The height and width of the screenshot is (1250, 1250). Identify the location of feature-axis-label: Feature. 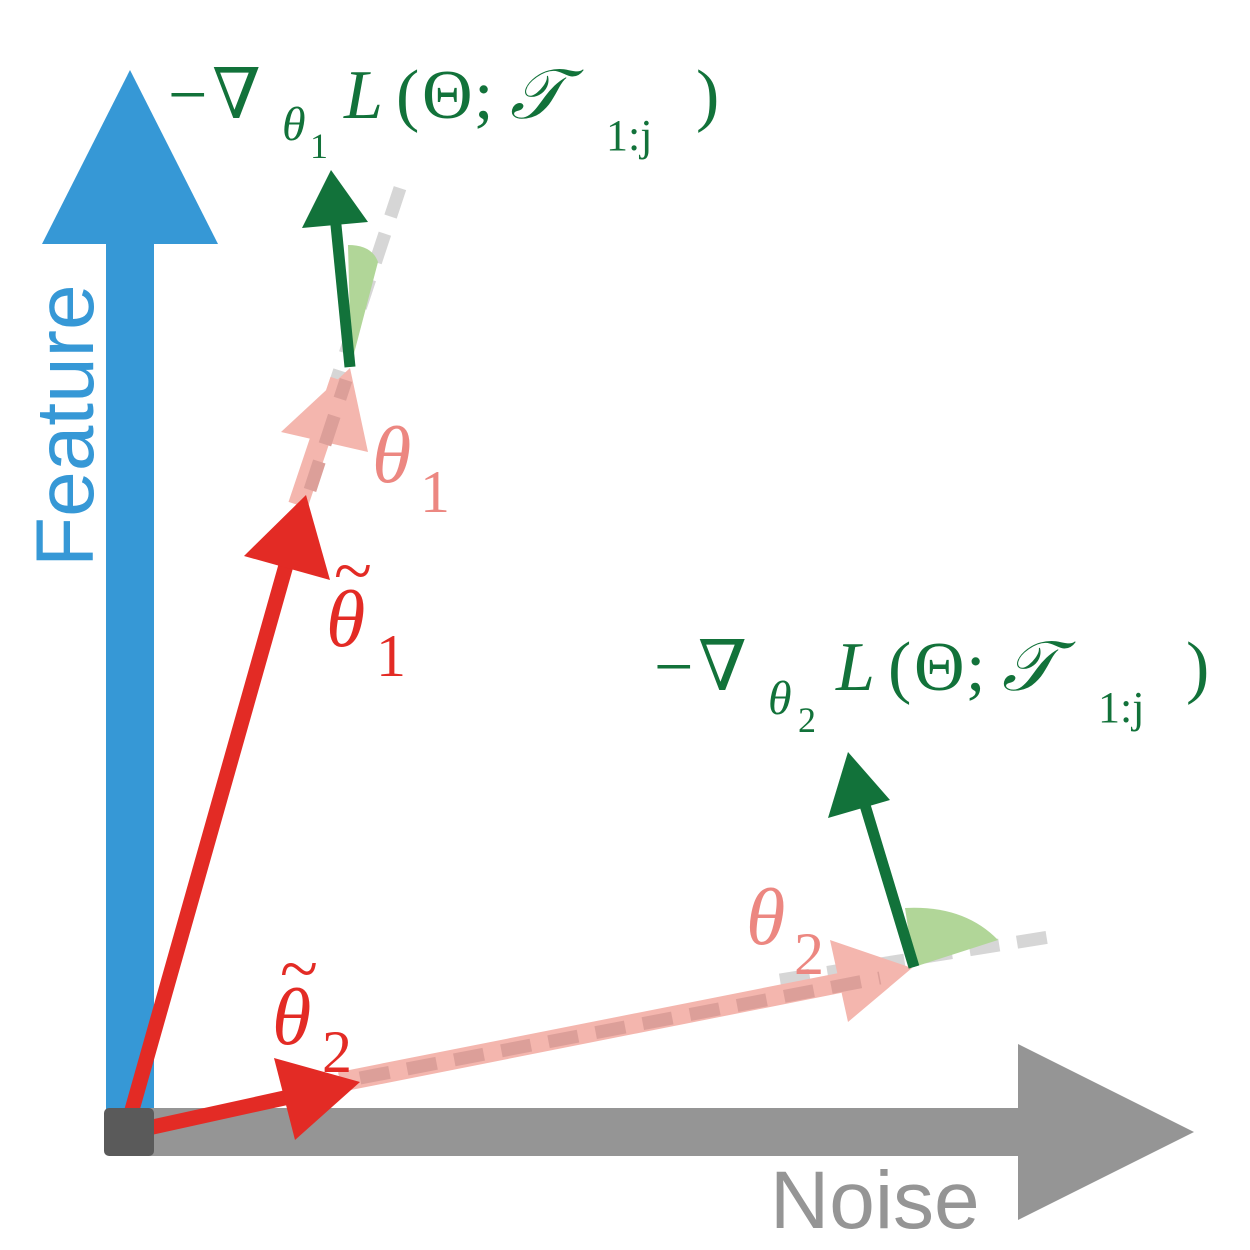
(65, 425).